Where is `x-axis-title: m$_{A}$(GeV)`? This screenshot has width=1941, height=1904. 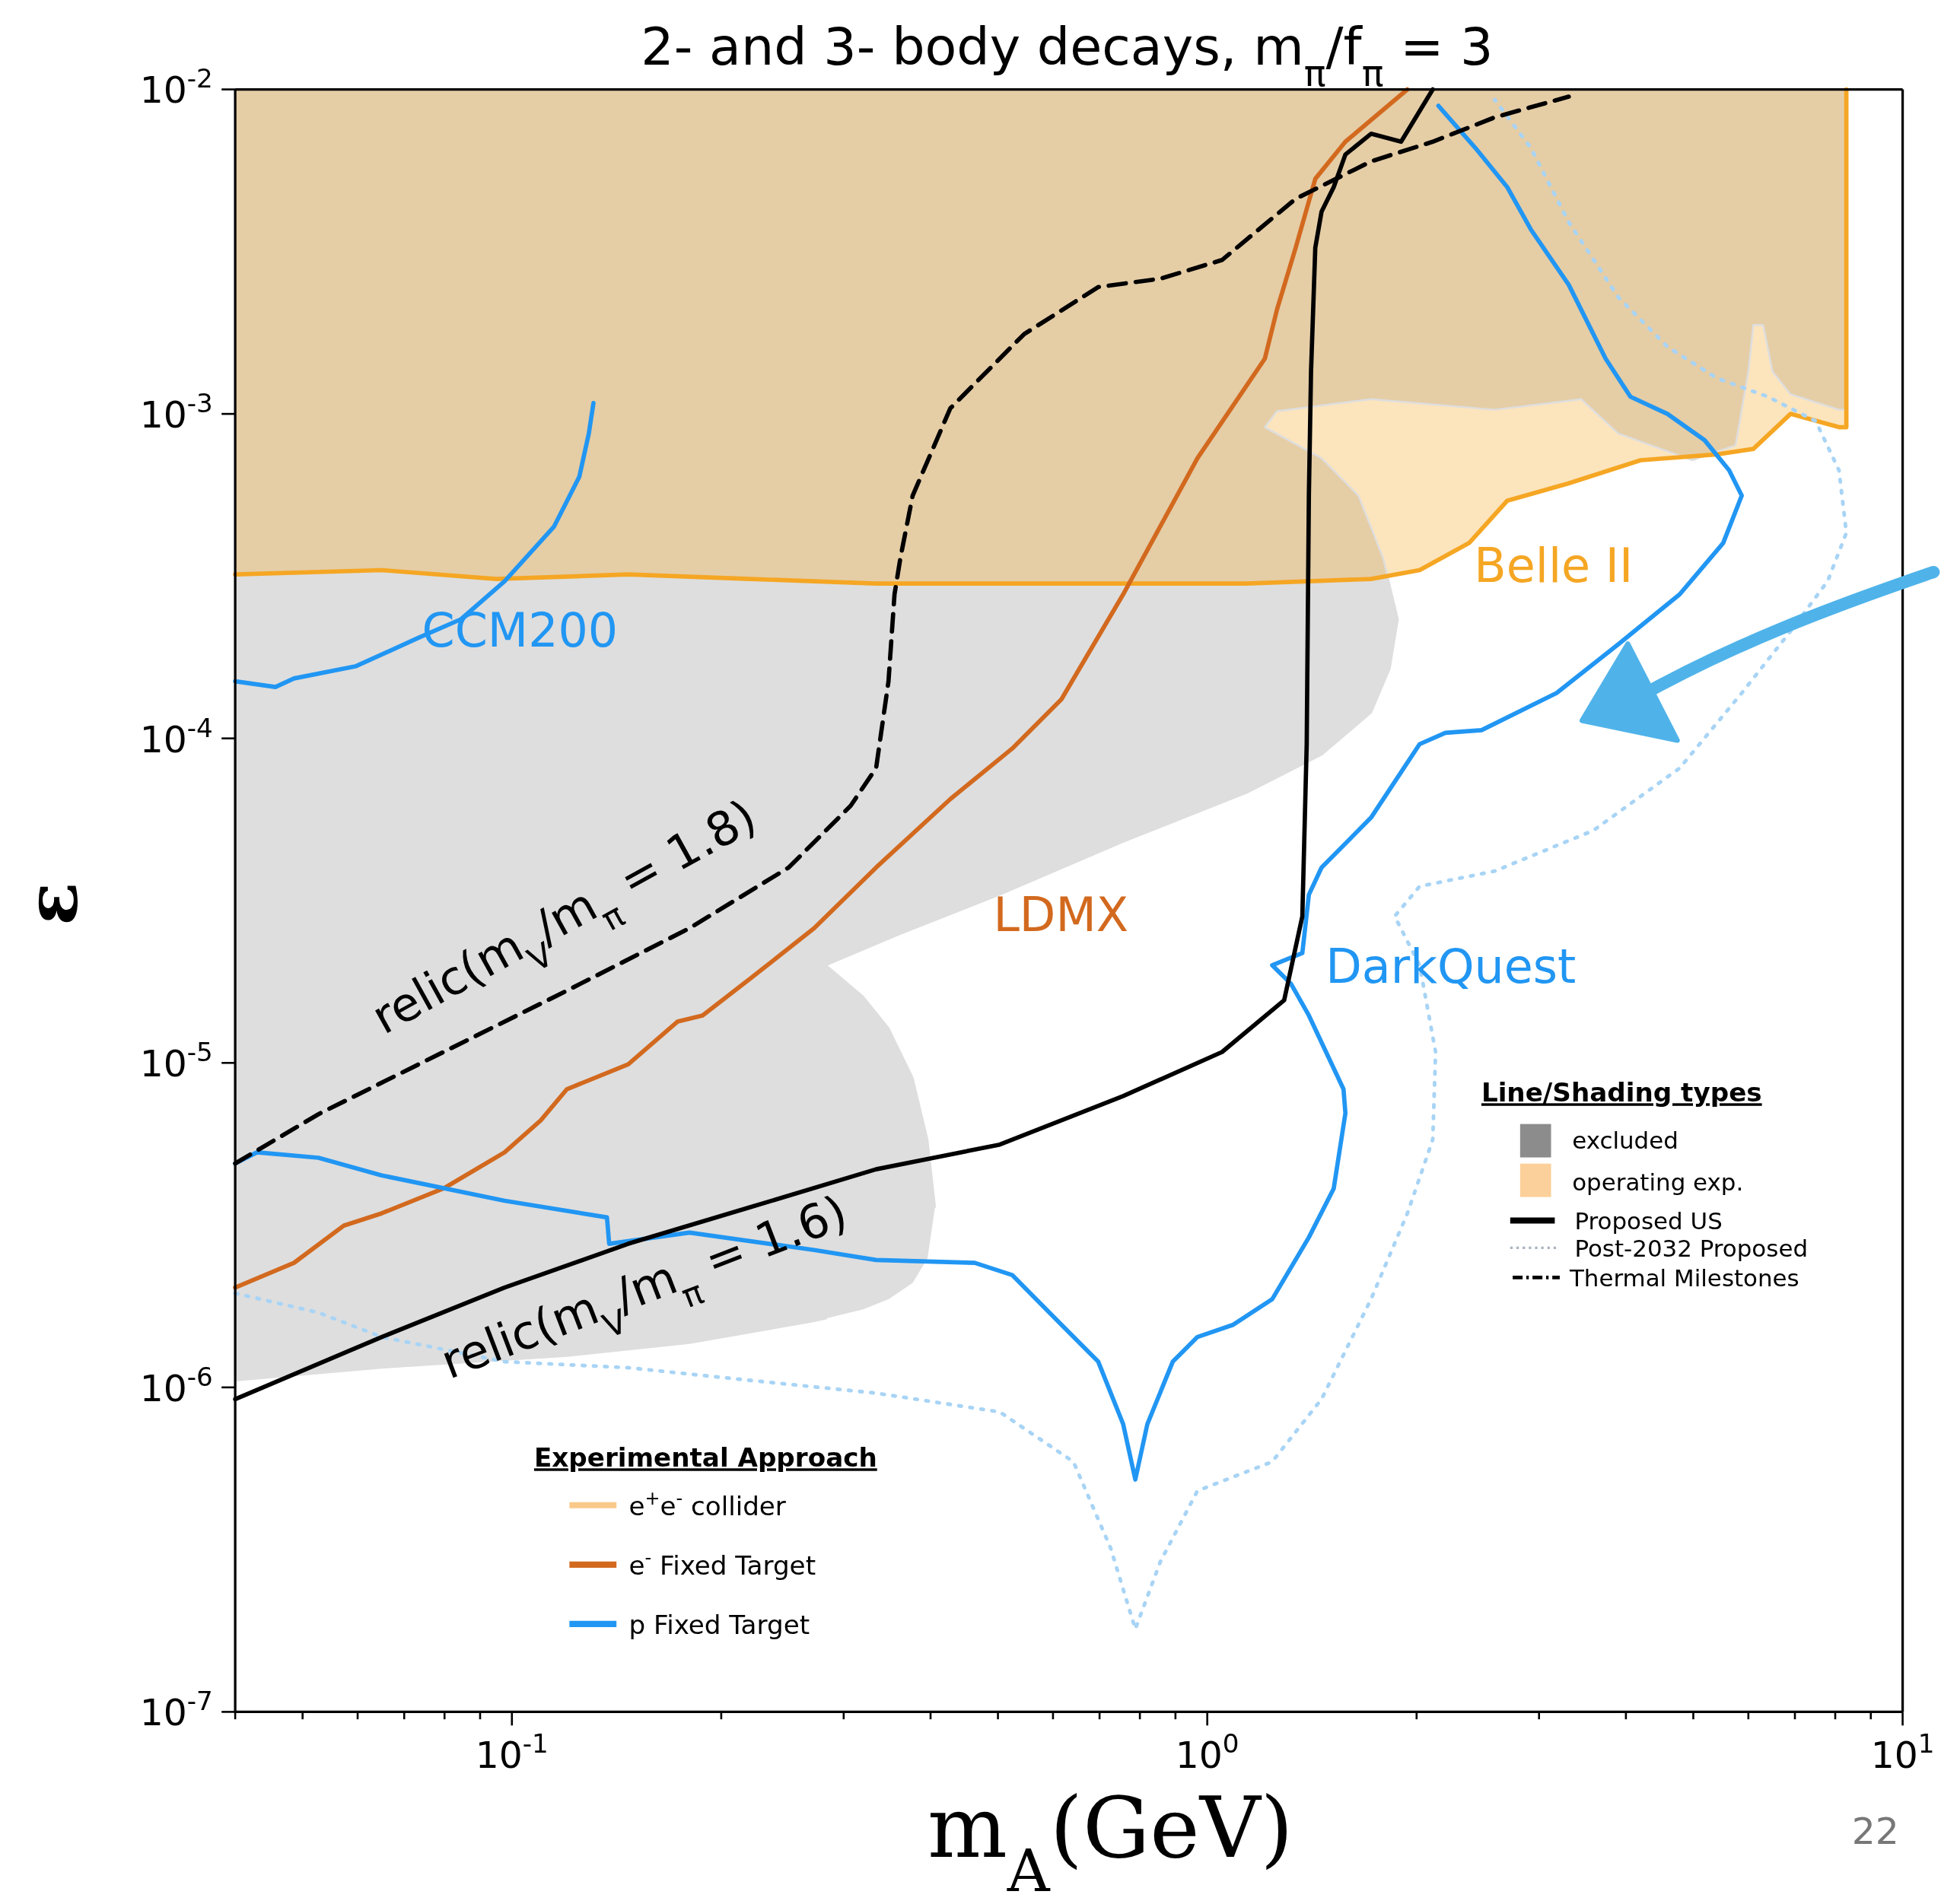 x-axis-title: m$_{A}$(GeV) is located at coordinates (1110, 1841).